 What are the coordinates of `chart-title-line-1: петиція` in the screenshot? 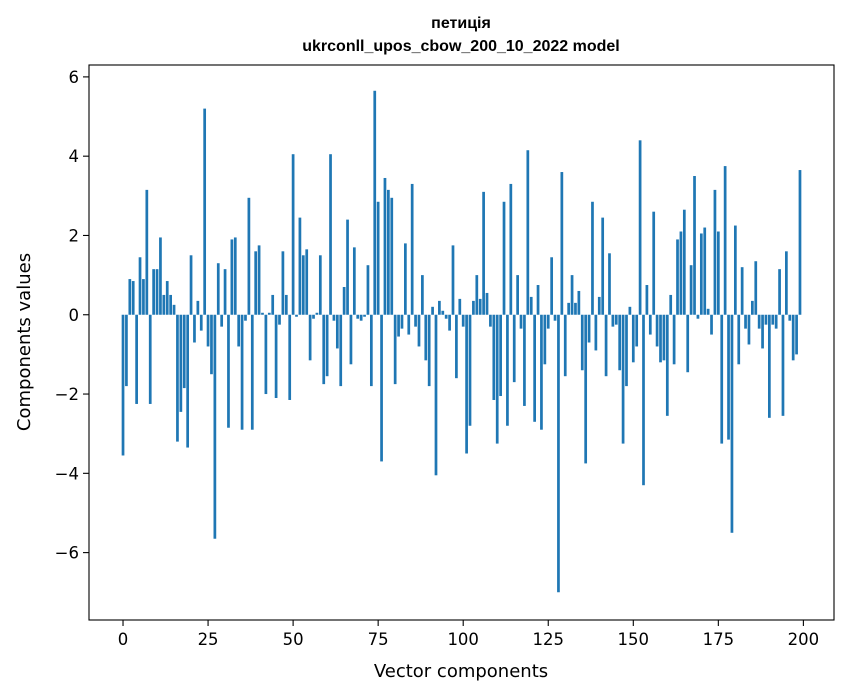 It's located at (461, 23).